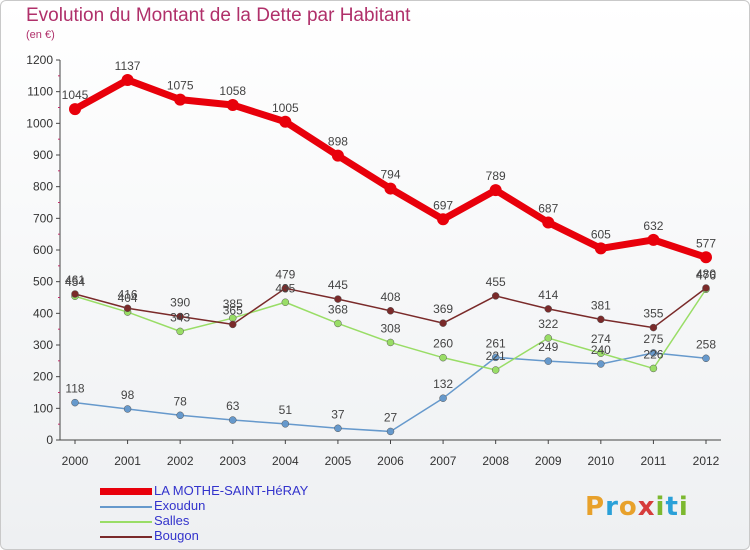 The height and width of the screenshot is (550, 750). Describe the element at coordinates (233, 406) in the screenshot. I see `data-label: 63` at that location.